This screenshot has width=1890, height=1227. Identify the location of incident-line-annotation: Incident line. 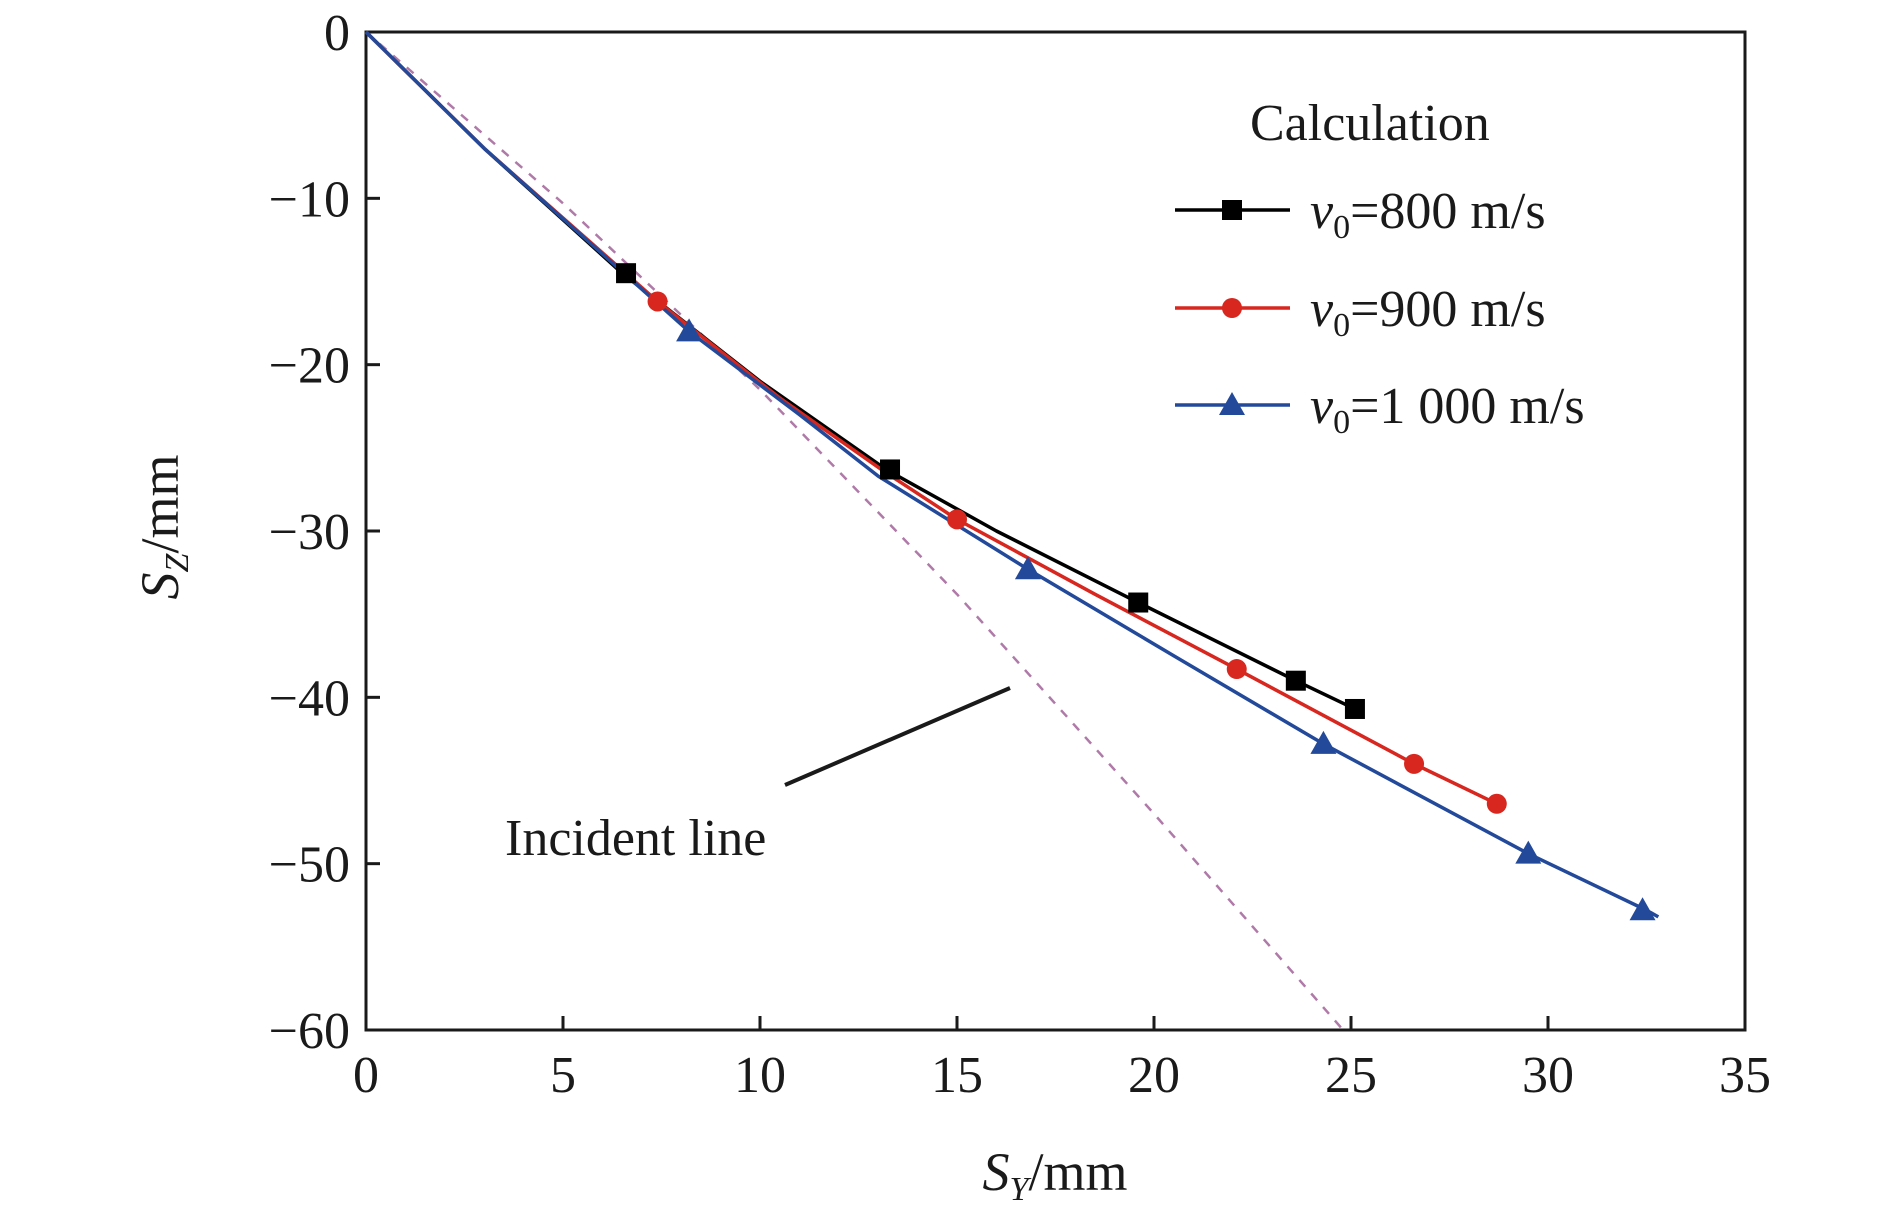
(758, 776).